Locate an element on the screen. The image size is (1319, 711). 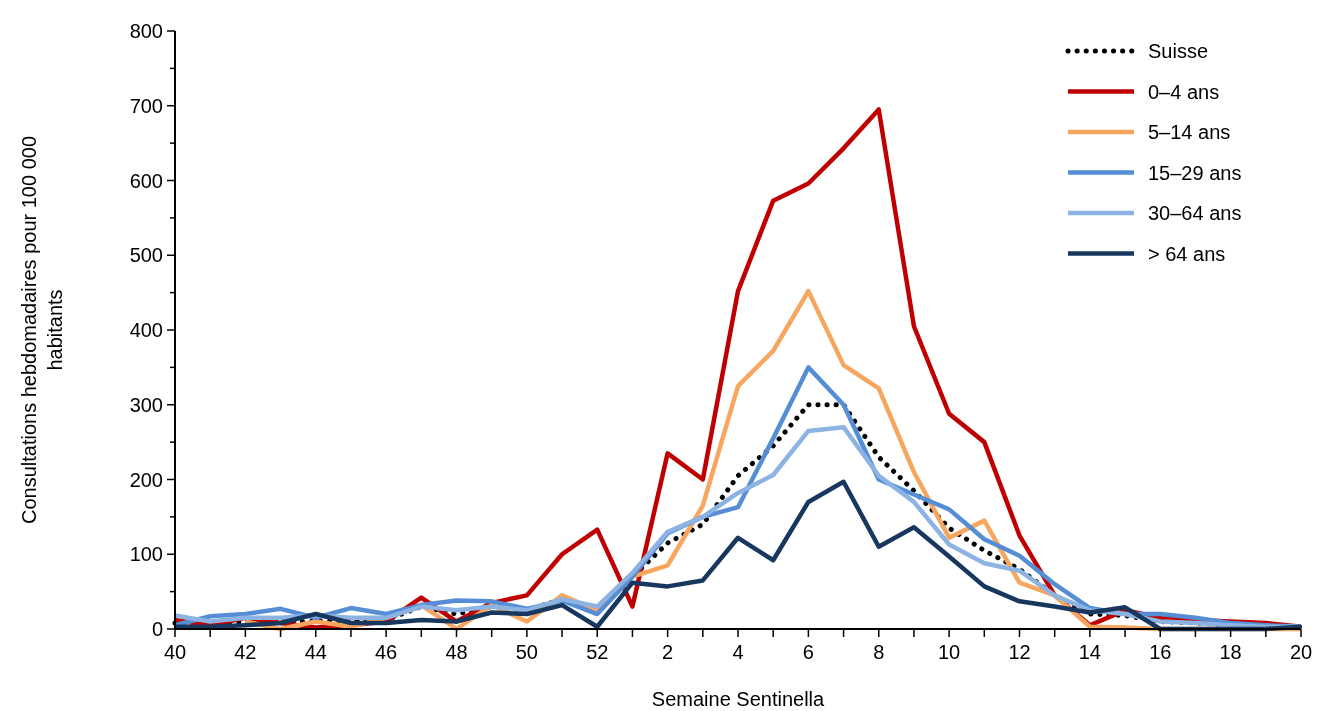
x-tick-label: 14 is located at coordinates (1089, 652).